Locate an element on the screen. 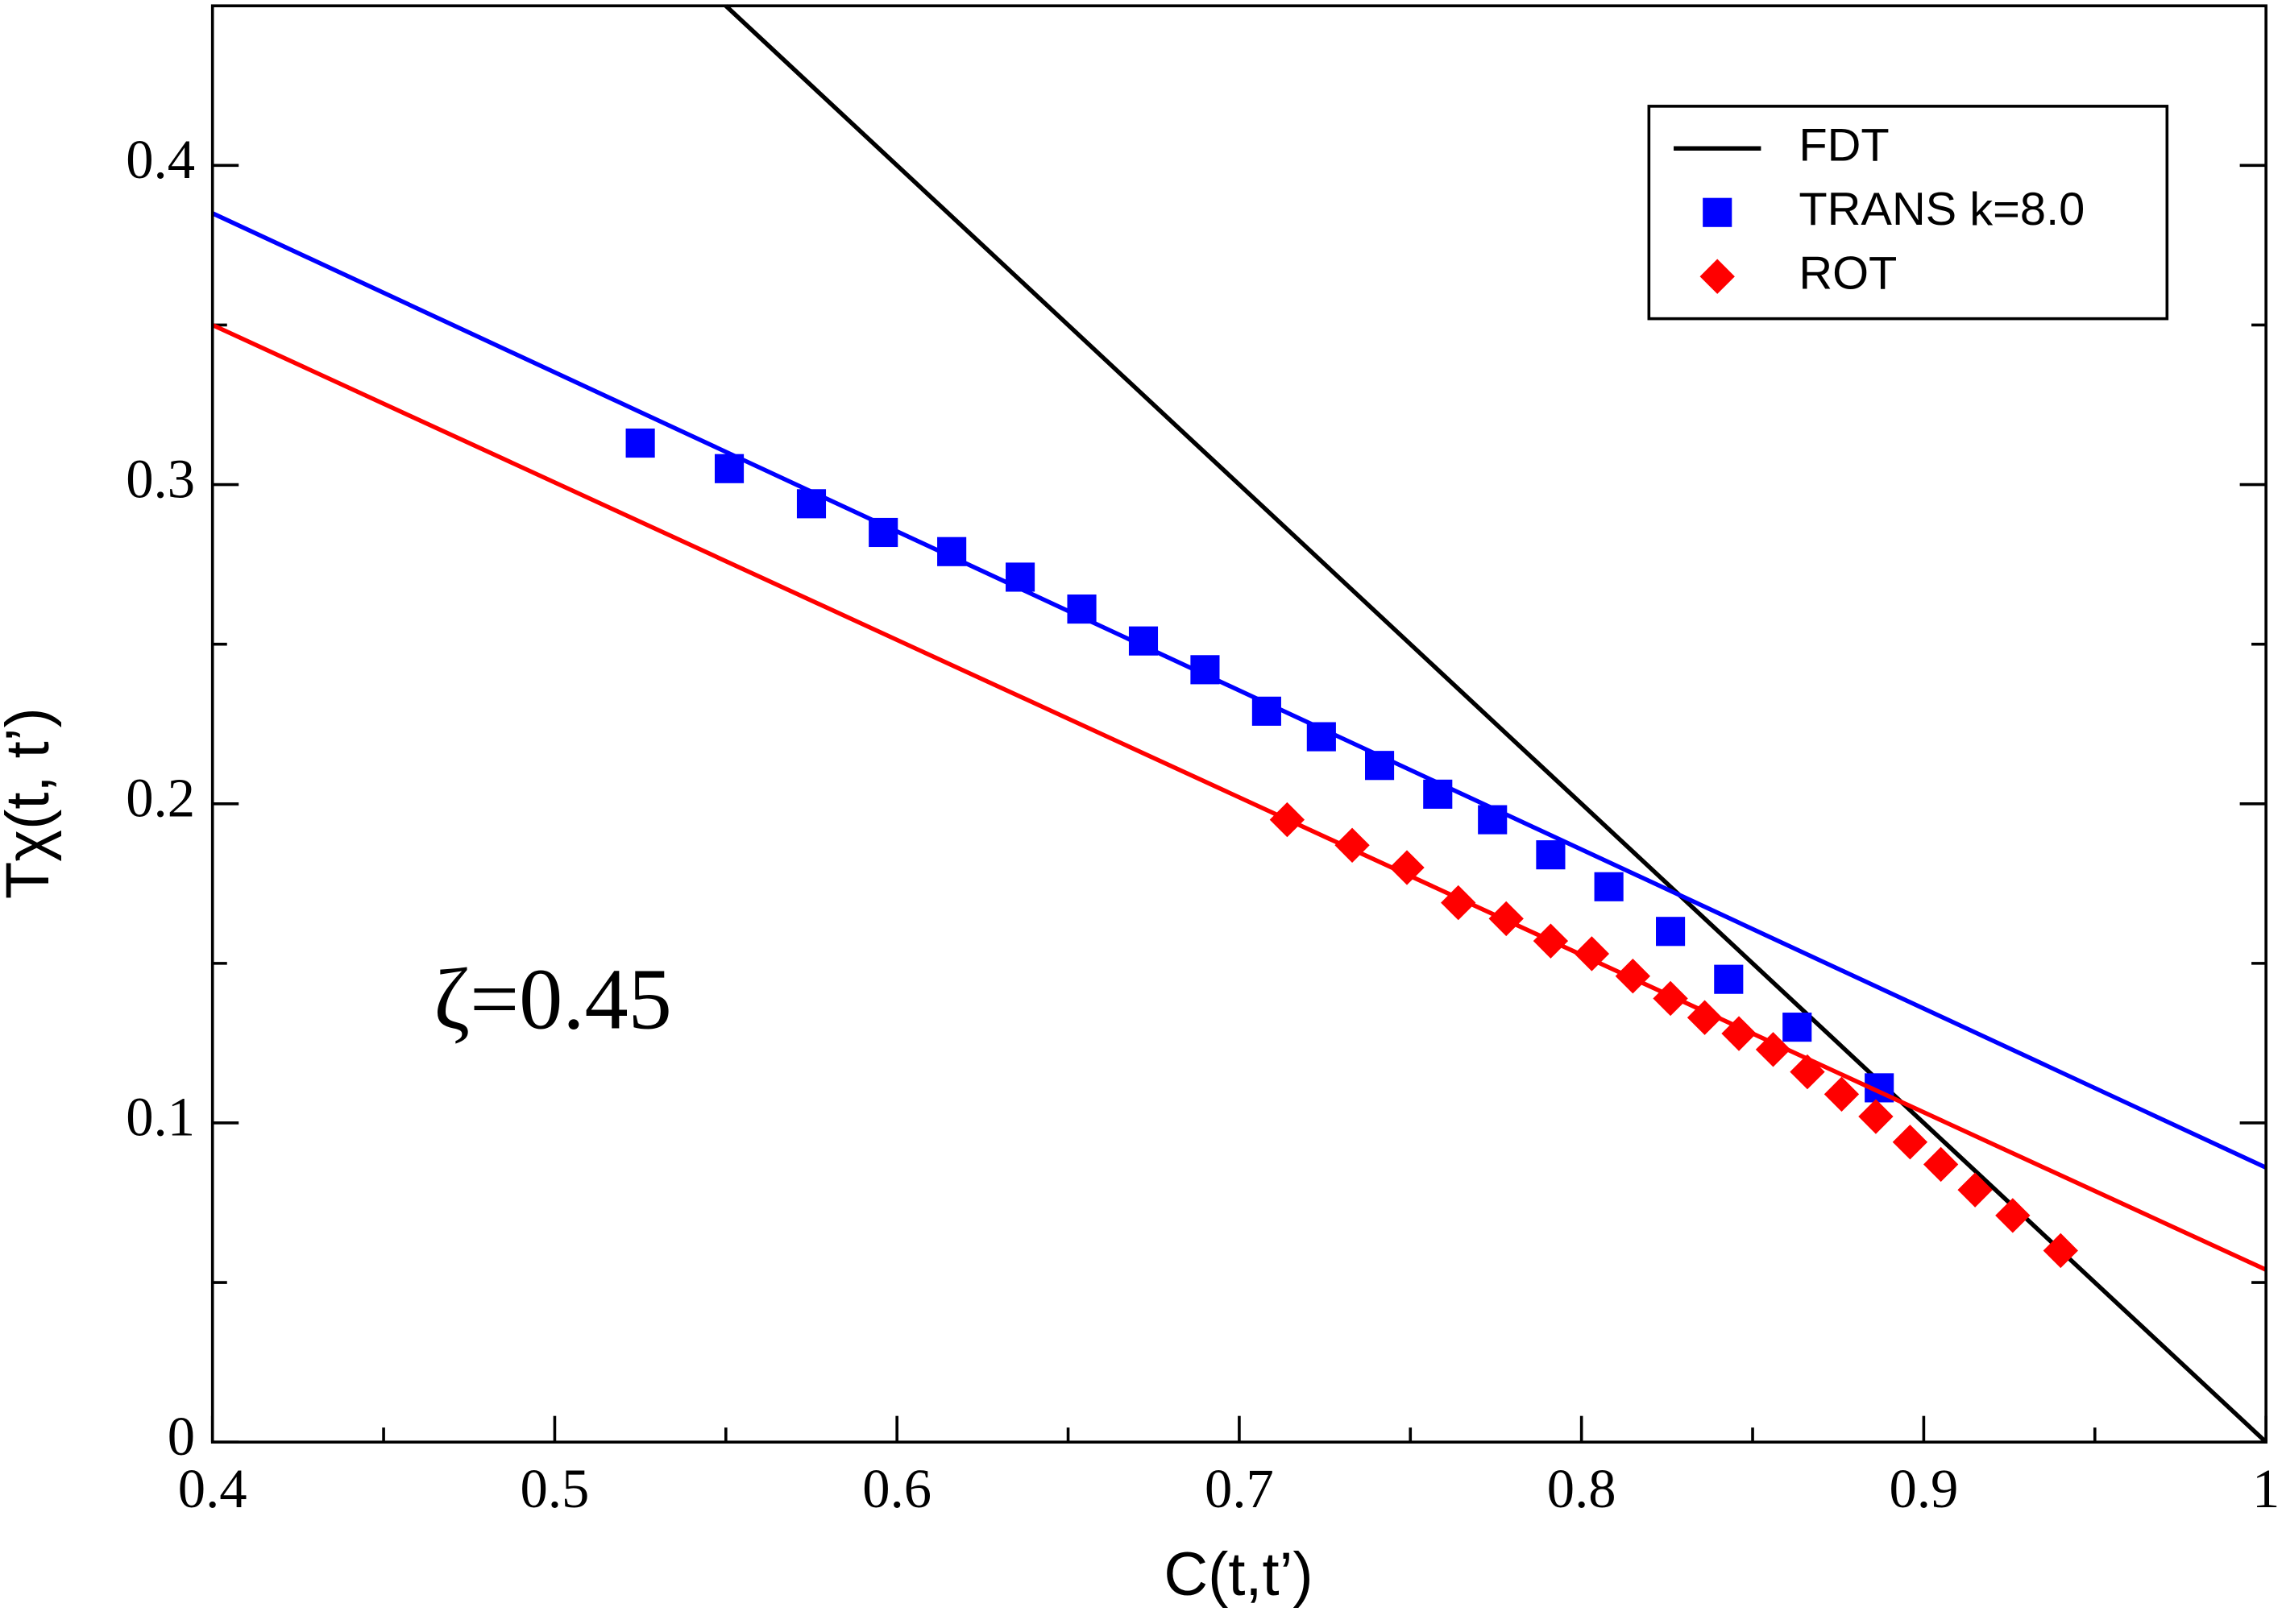  annotation: ζ=0.45 is located at coordinates (553, 999).